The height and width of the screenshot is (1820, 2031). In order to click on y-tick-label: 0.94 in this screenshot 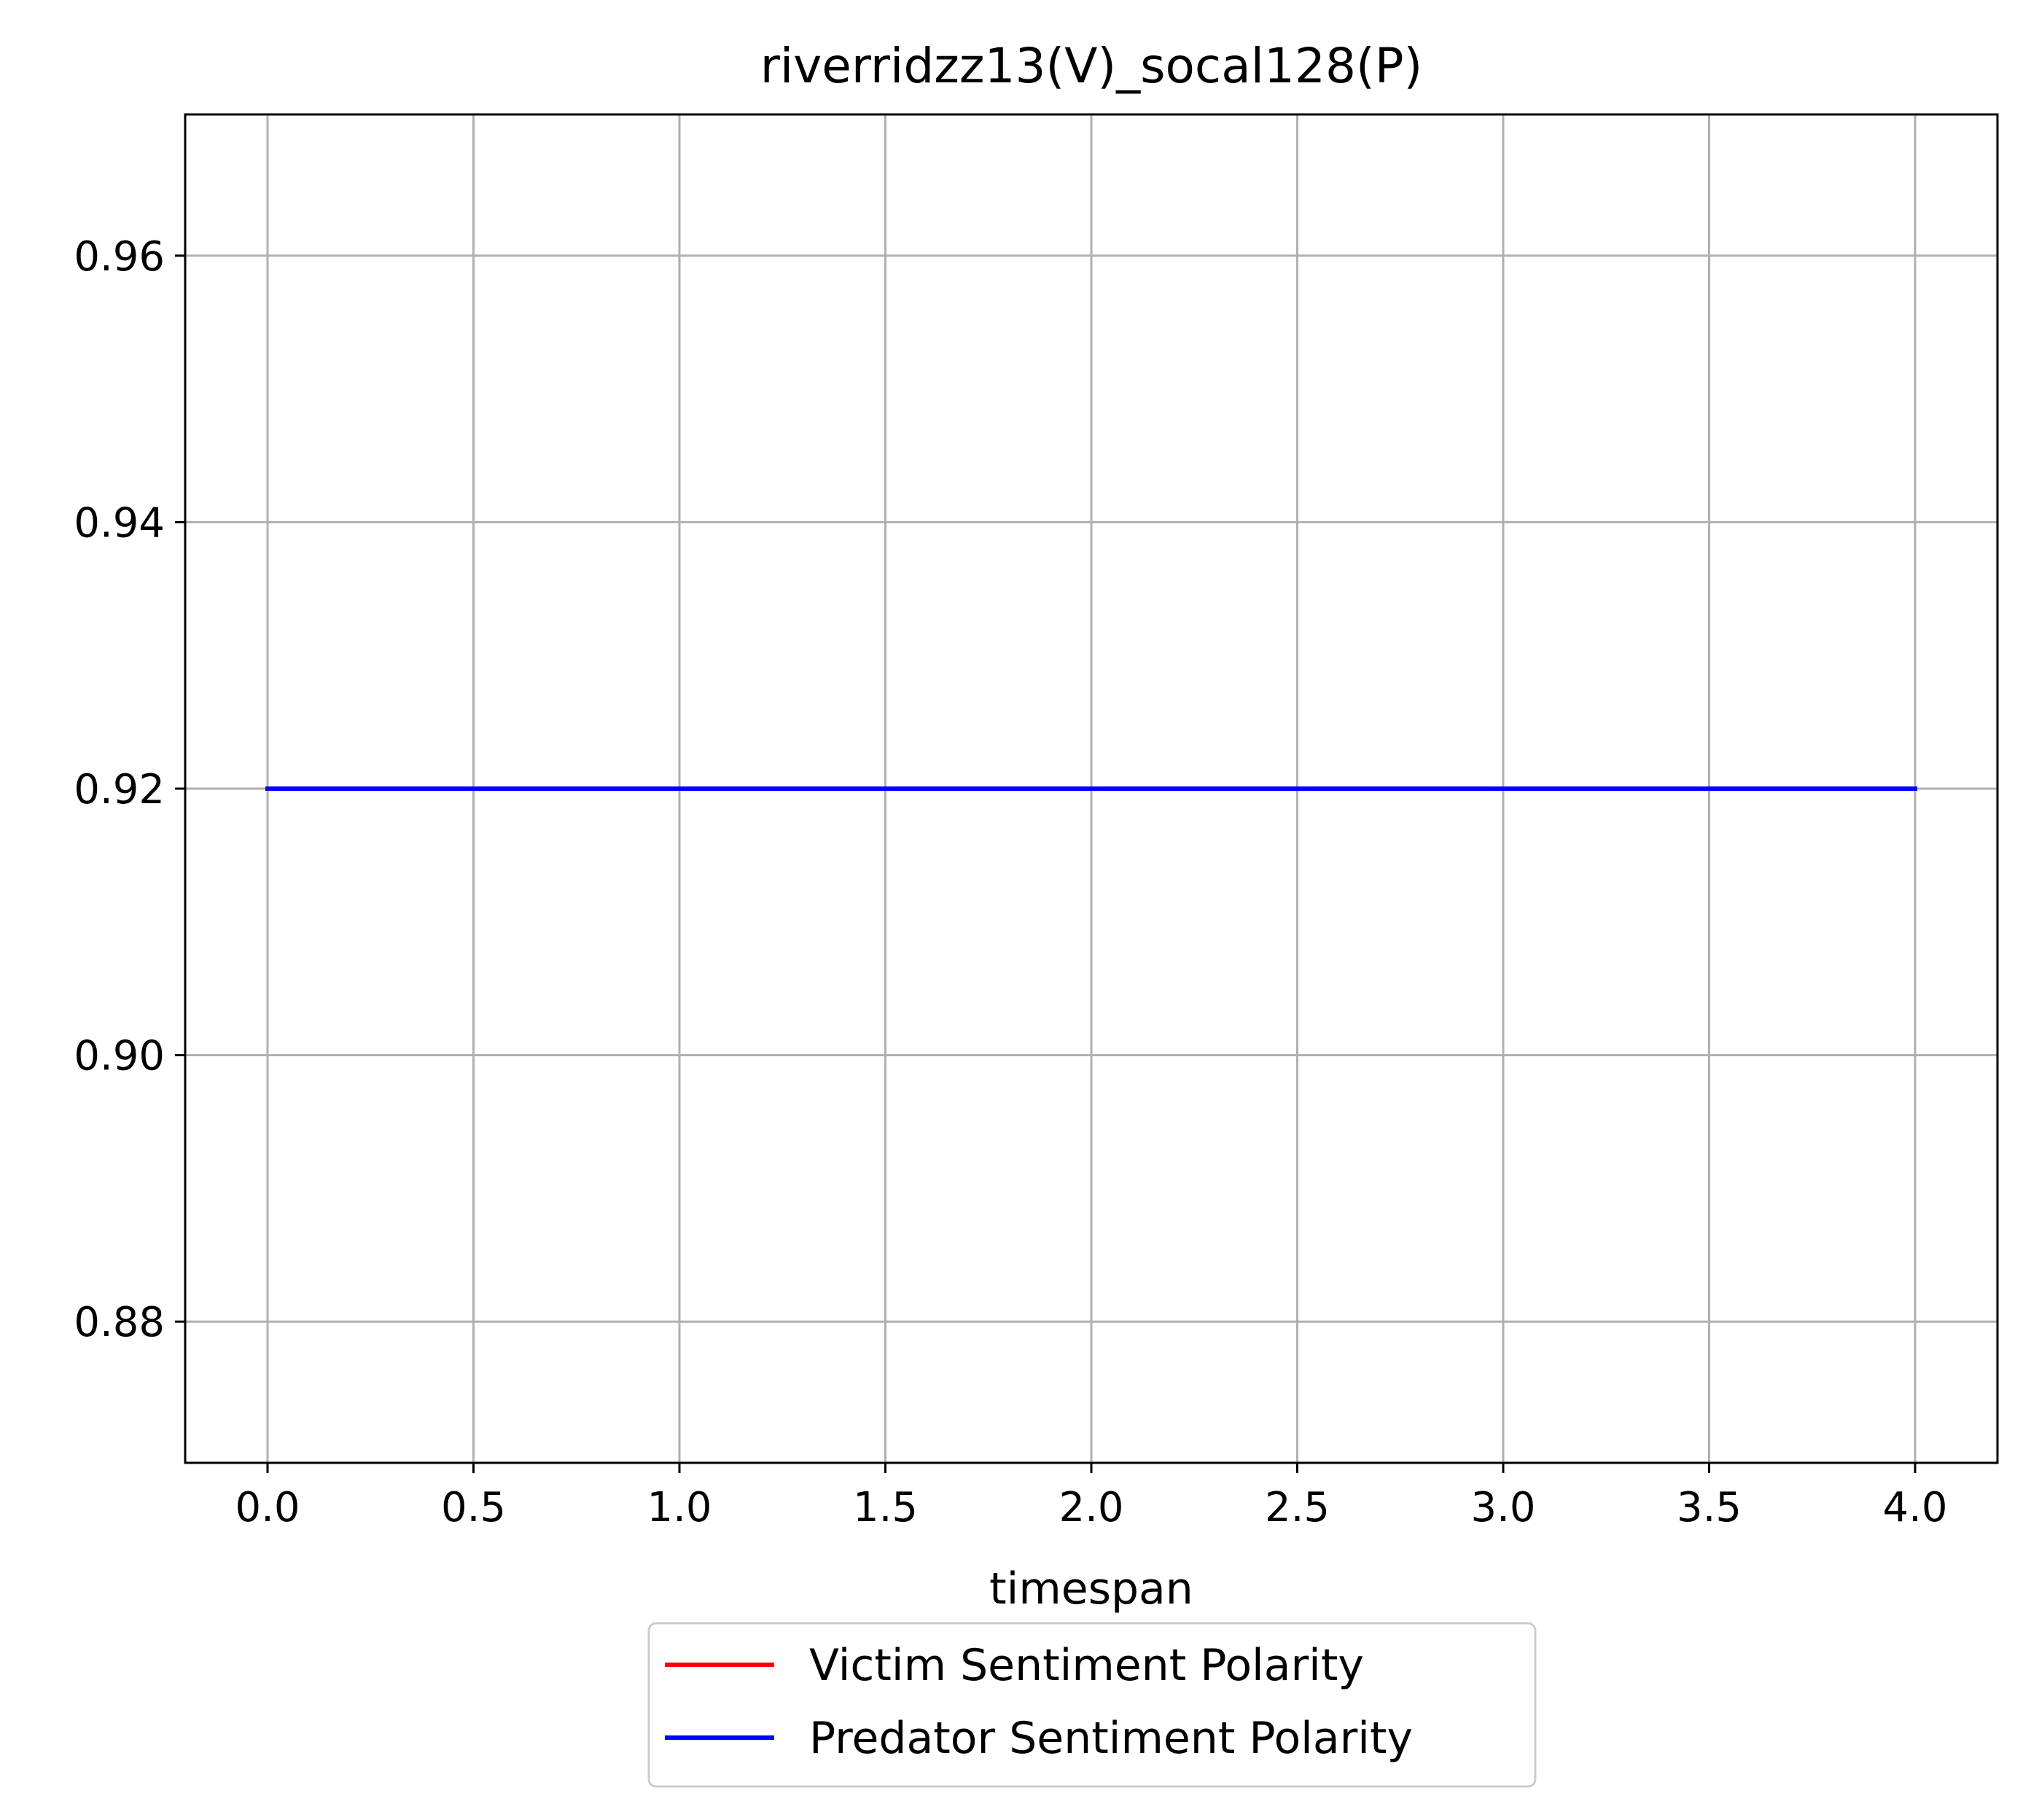, I will do `click(119, 523)`.